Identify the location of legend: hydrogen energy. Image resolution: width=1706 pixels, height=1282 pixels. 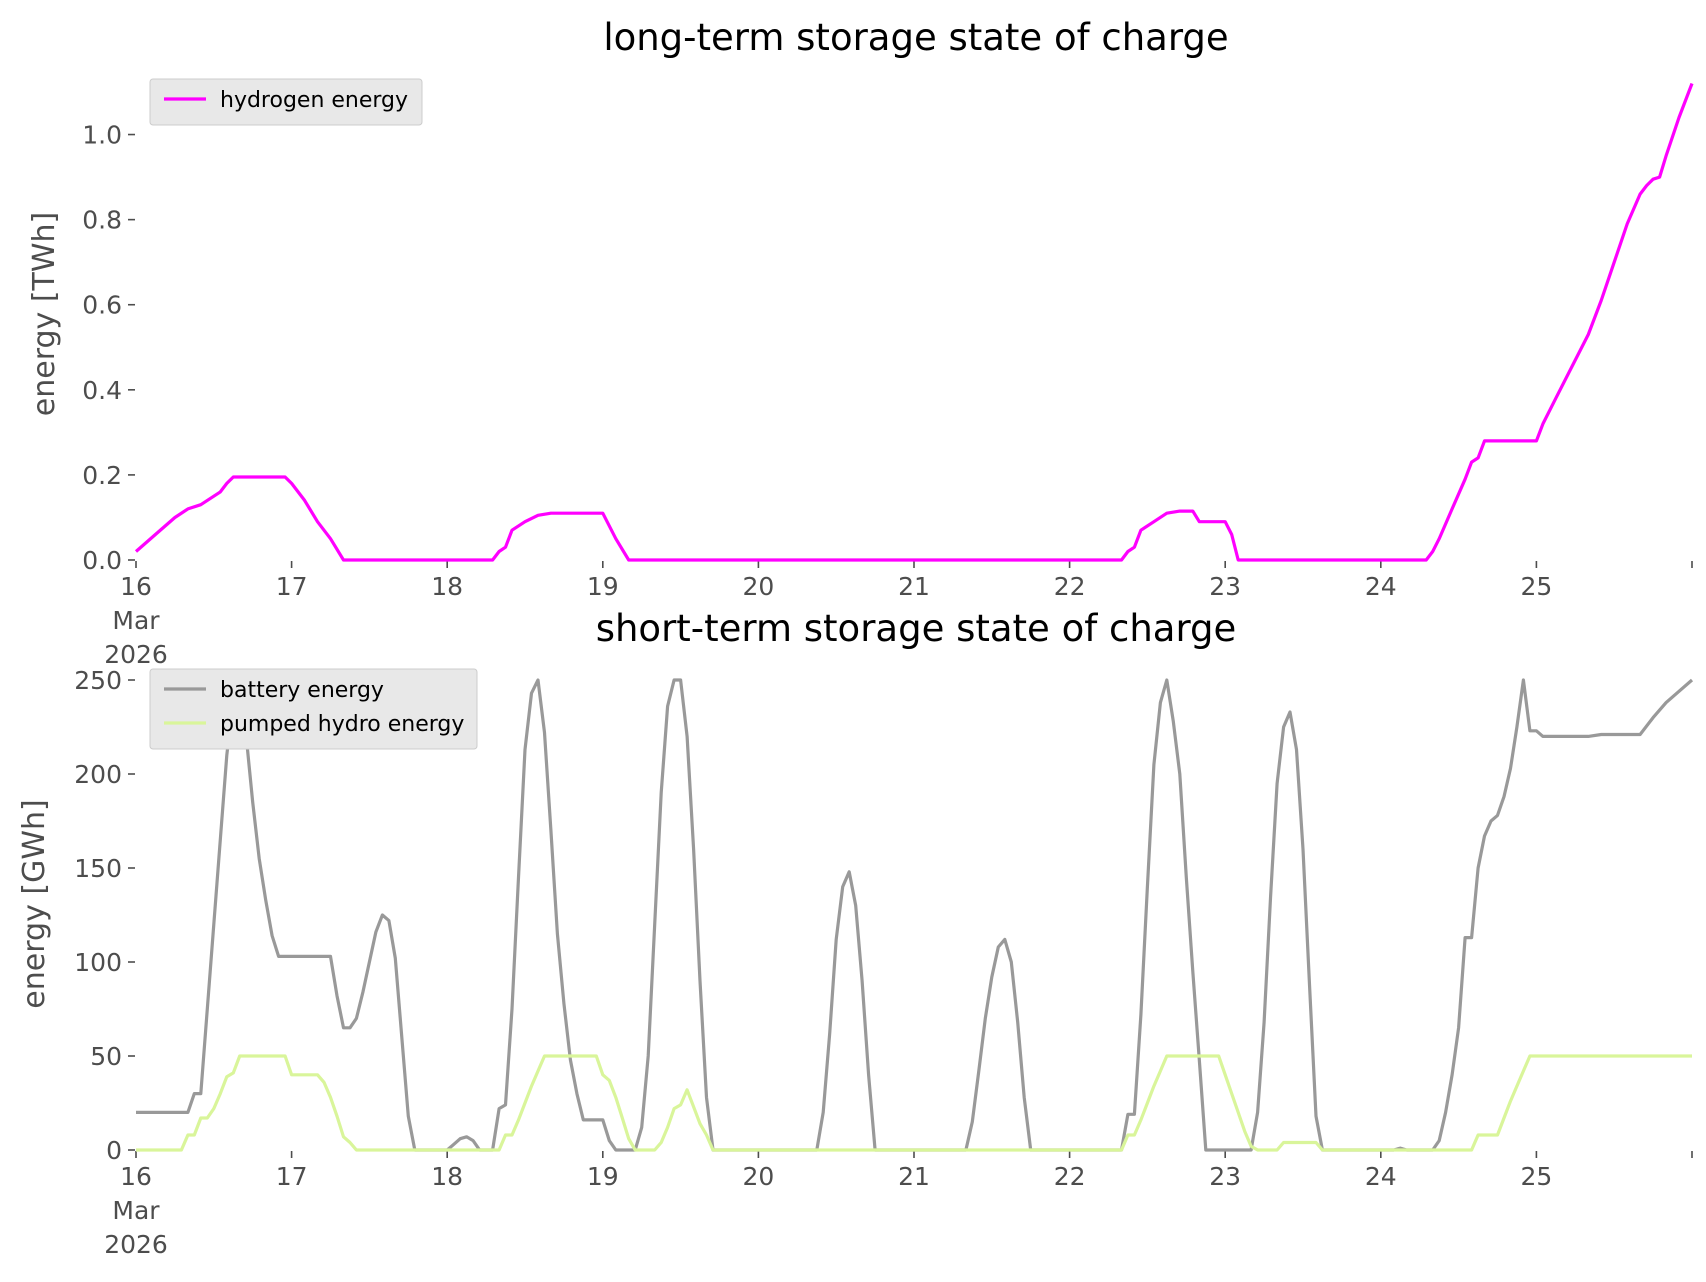
(286, 102).